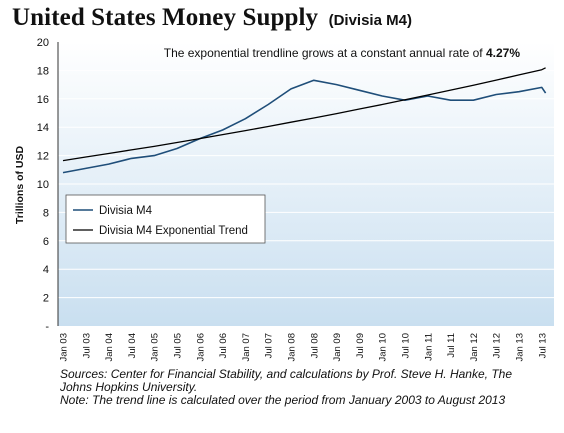 The width and height of the screenshot is (564, 433). Describe the element at coordinates (165, 17) in the screenshot. I see `chart-title: United States Money Supply` at that location.